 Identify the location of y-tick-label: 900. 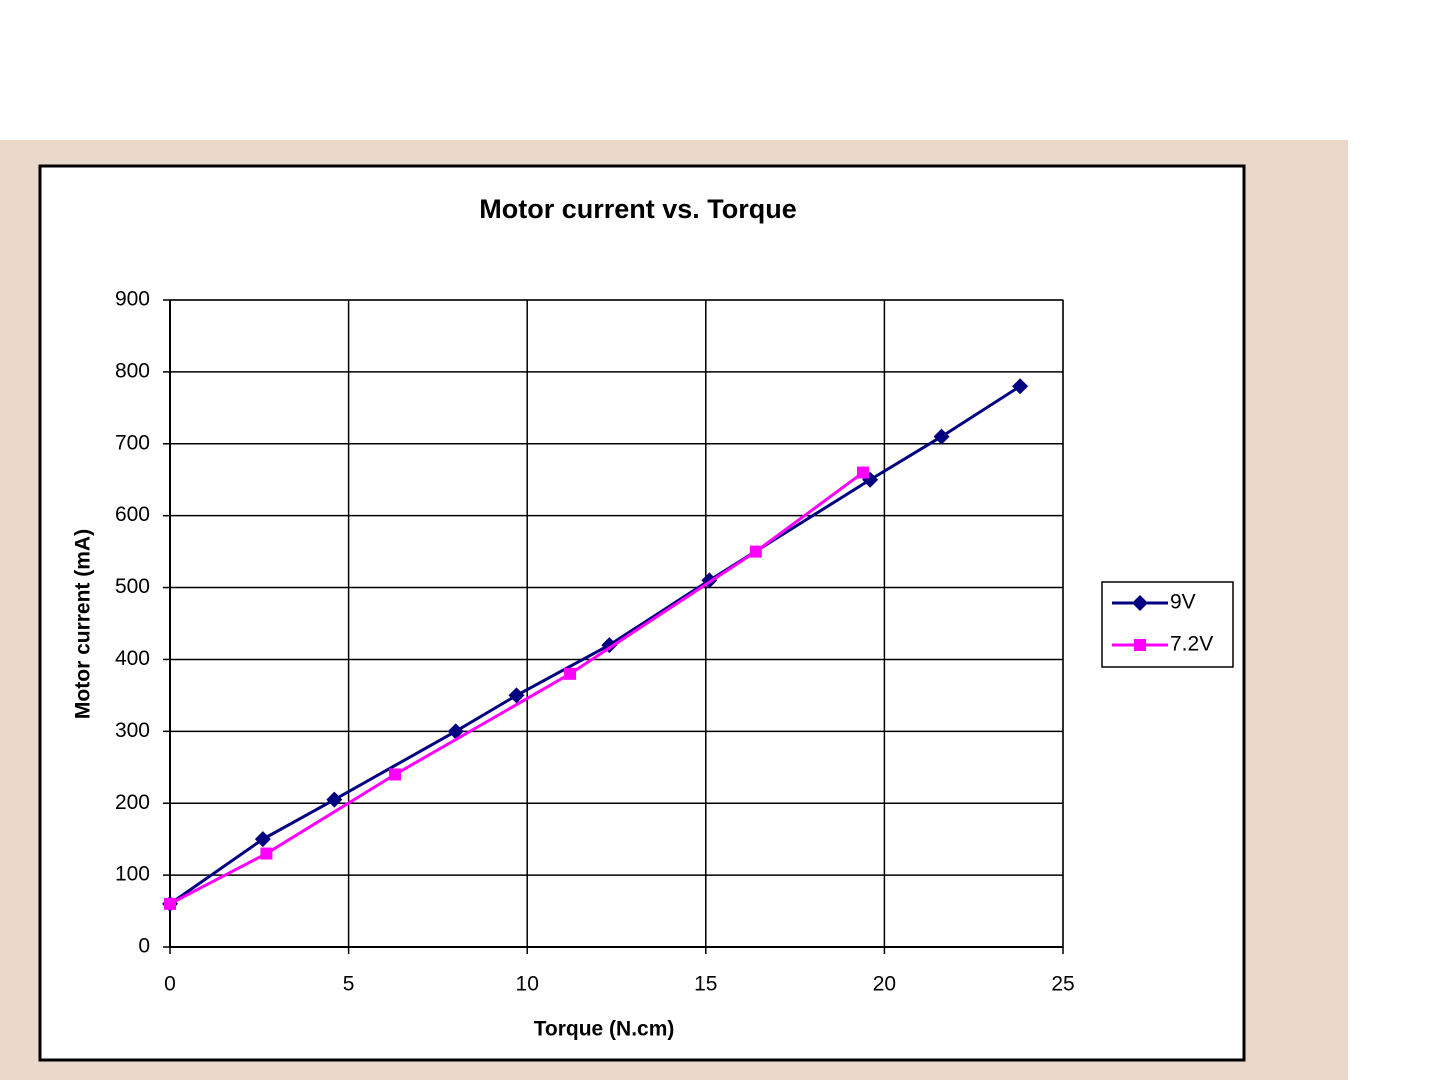
(132, 299).